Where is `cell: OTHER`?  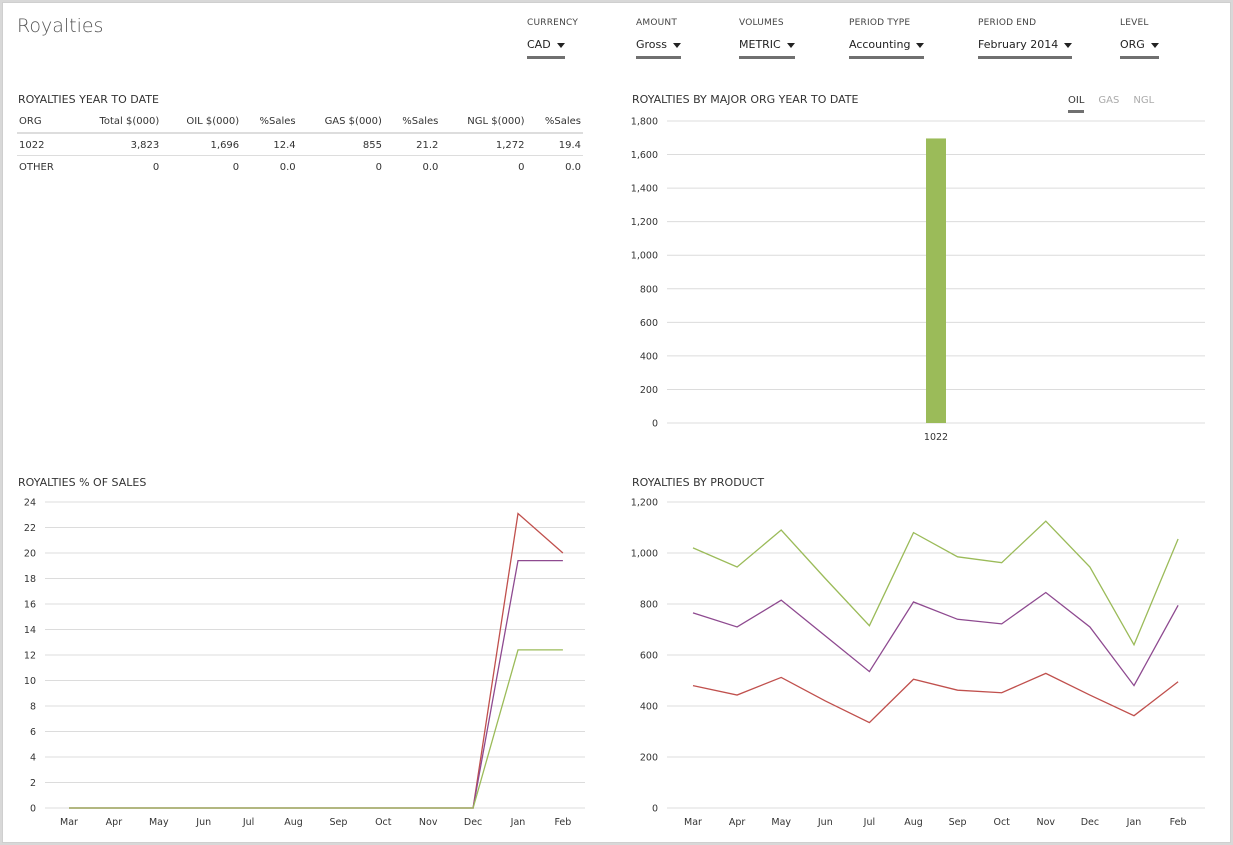 cell: OTHER is located at coordinates (36, 167).